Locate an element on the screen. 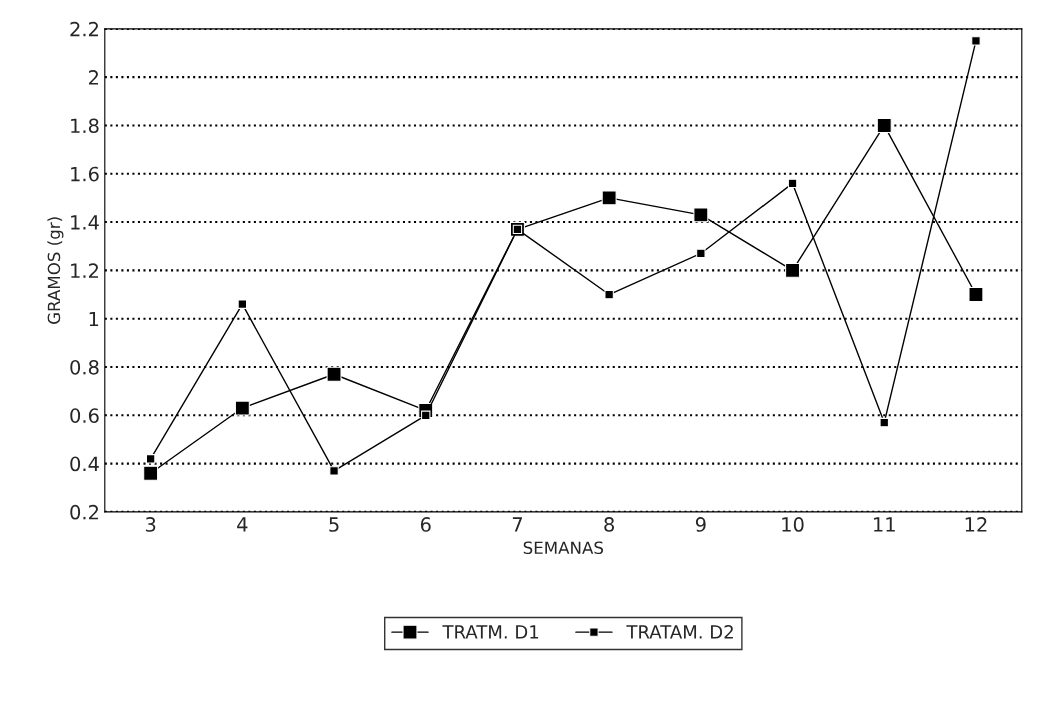  y-tick-label: 0.6 is located at coordinates (84, 415).